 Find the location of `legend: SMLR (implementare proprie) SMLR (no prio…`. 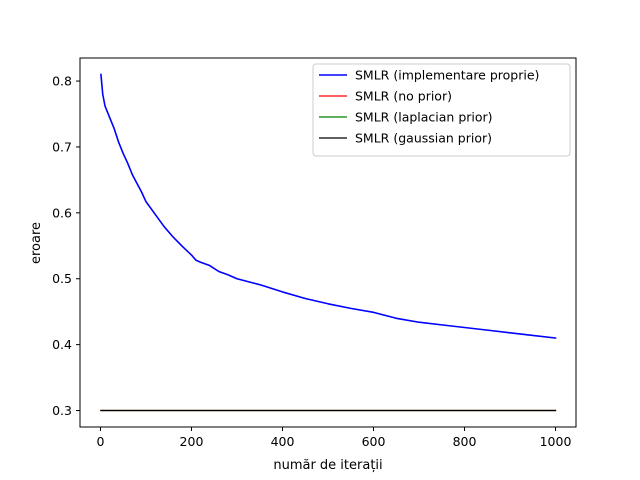

legend: SMLR (implementare proprie) SMLR (no prio… is located at coordinates (441, 110).